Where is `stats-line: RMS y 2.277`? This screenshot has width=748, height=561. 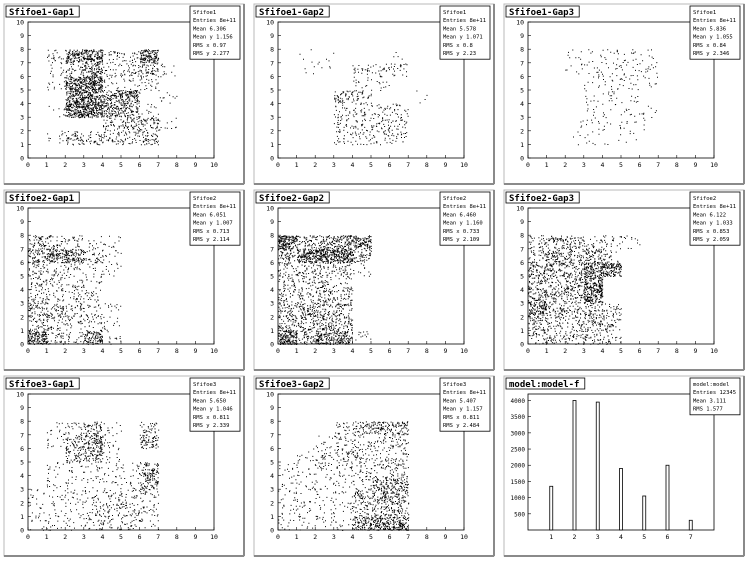 stats-line: RMS y 2.277 is located at coordinates (211, 54).